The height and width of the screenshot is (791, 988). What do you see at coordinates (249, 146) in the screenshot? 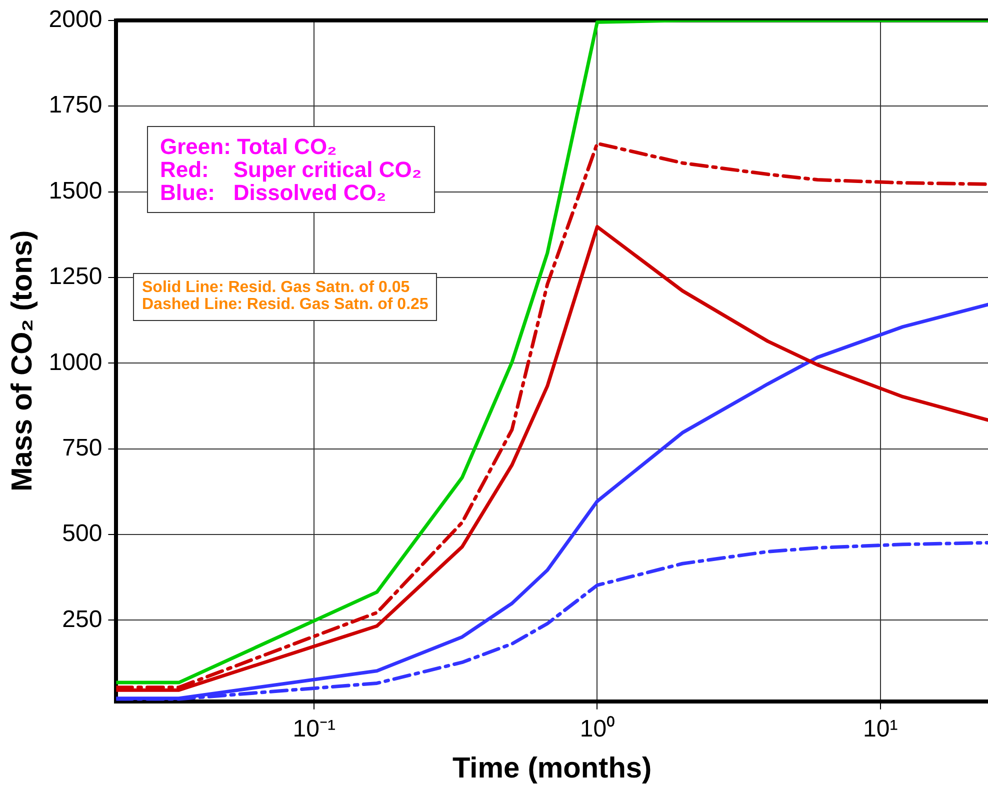
I see `annotation: Green: Total CO₂` at bounding box center [249, 146].